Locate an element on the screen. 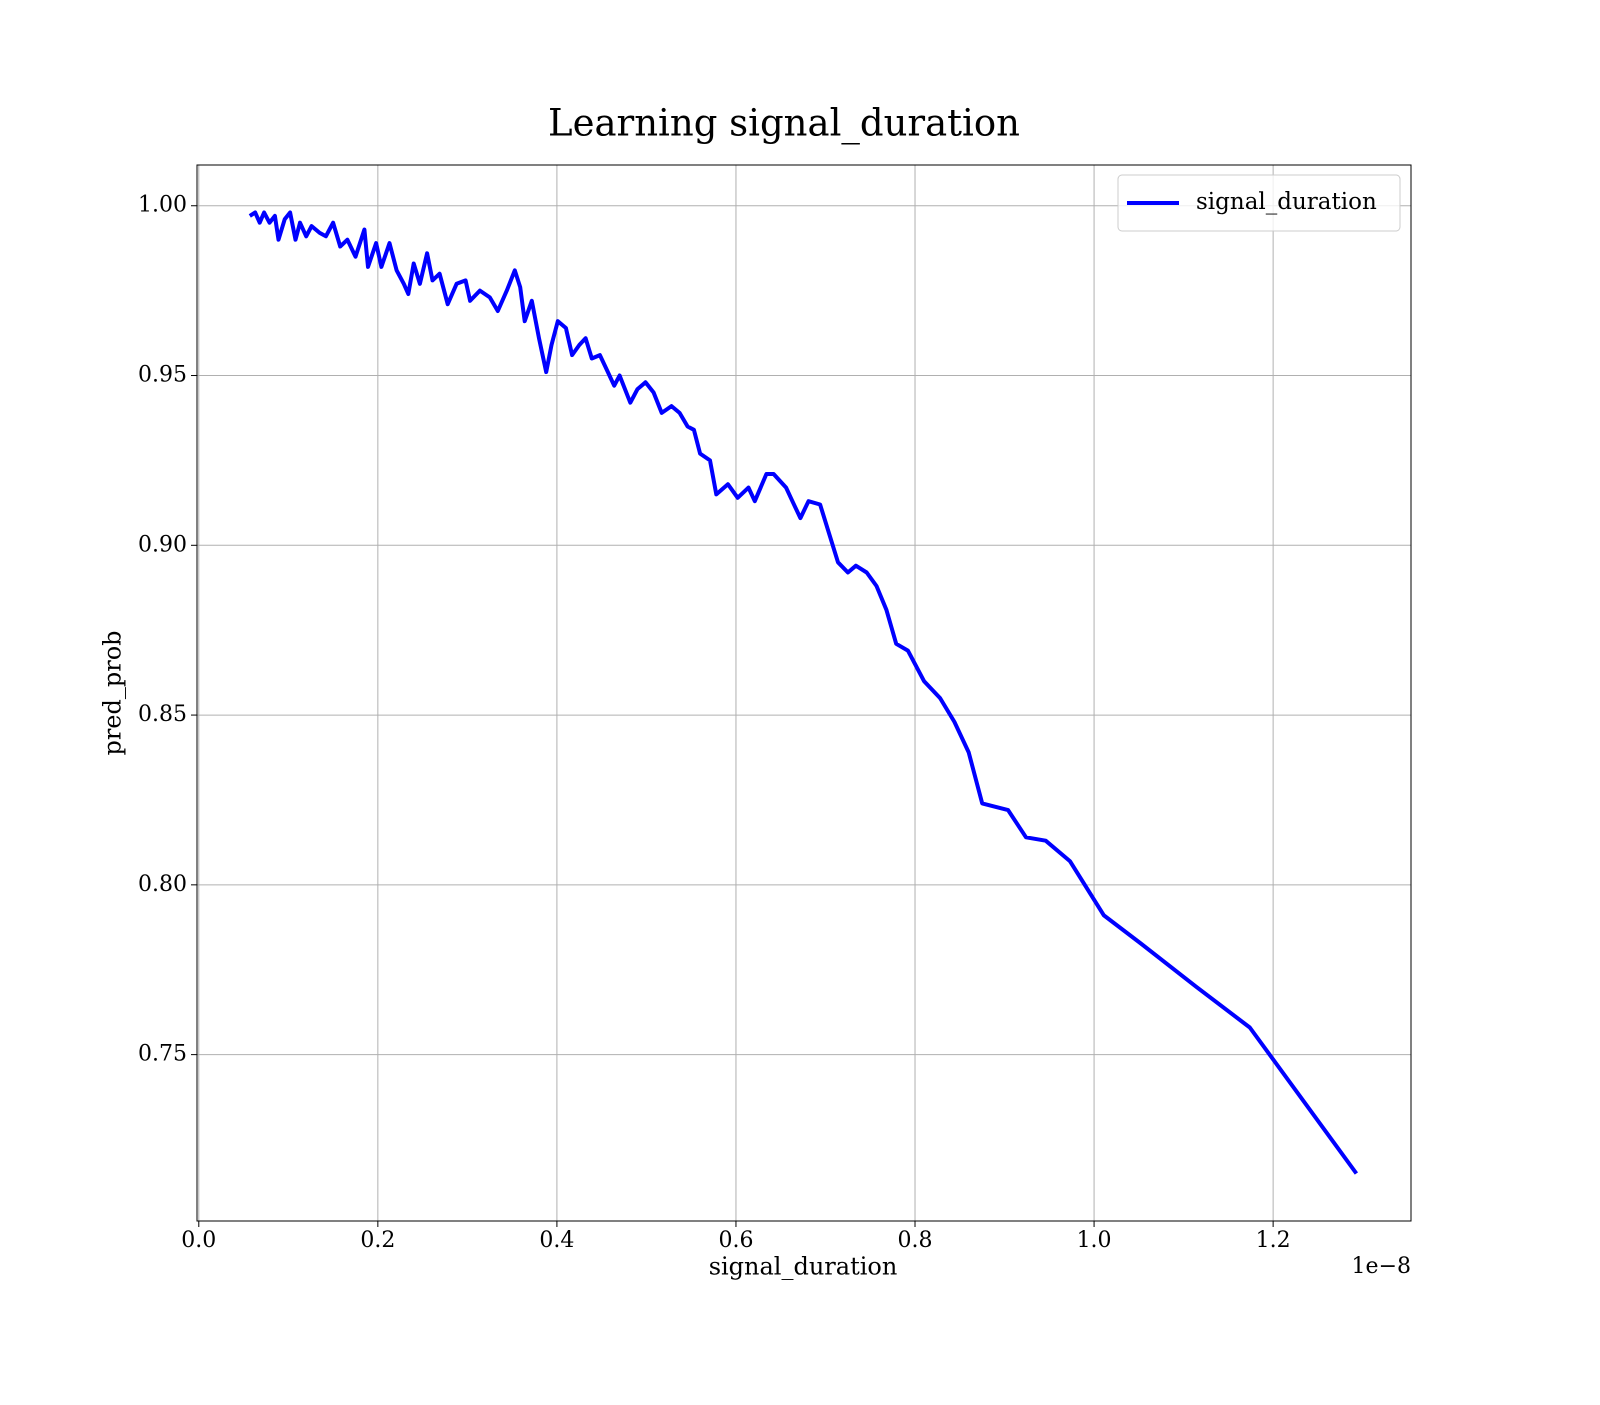  chart-title: Learning signal_duration is located at coordinates (784, 124).